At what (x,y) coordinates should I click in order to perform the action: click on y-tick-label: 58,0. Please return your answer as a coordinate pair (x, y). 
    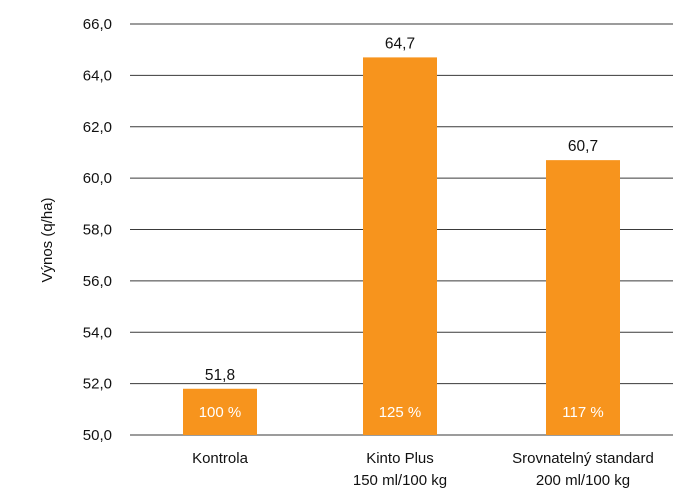
    Looking at the image, I should click on (97, 230).